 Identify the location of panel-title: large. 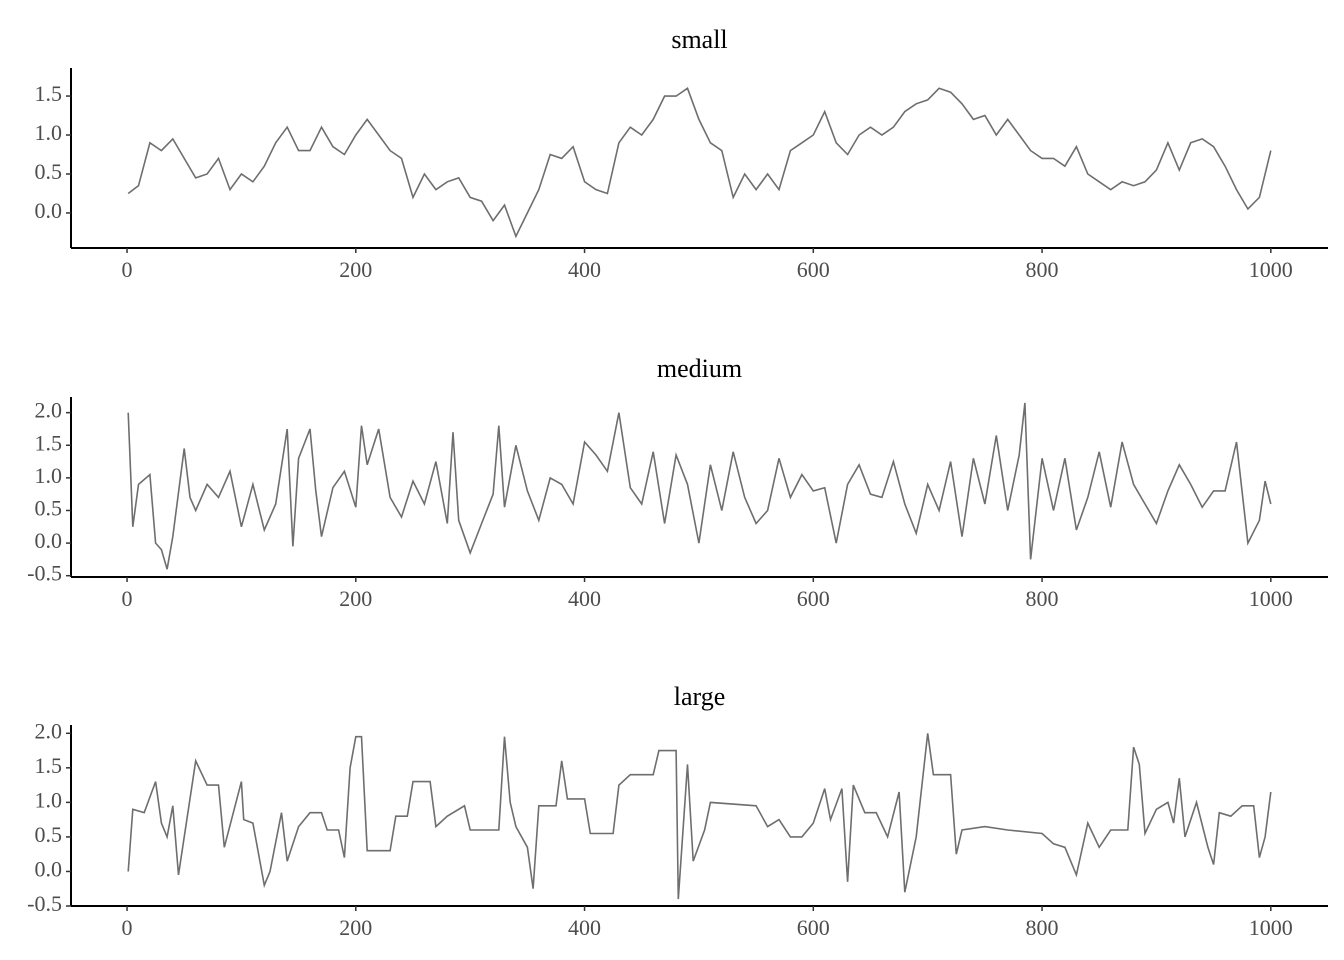
(700, 696).